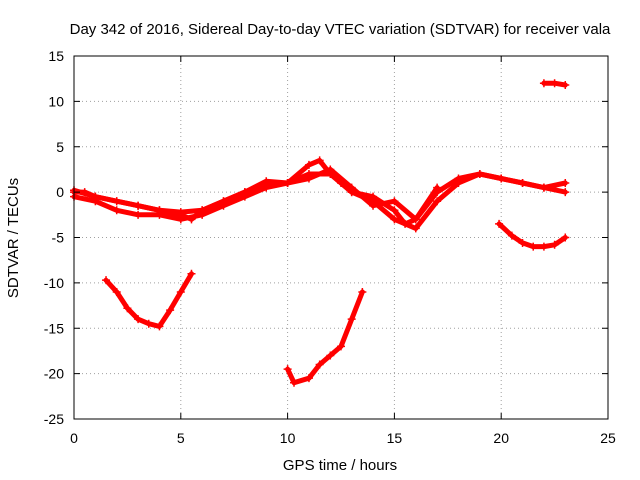 Image resolution: width=640 pixels, height=480 pixels. I want to click on track-upper-right, so click(554, 84).